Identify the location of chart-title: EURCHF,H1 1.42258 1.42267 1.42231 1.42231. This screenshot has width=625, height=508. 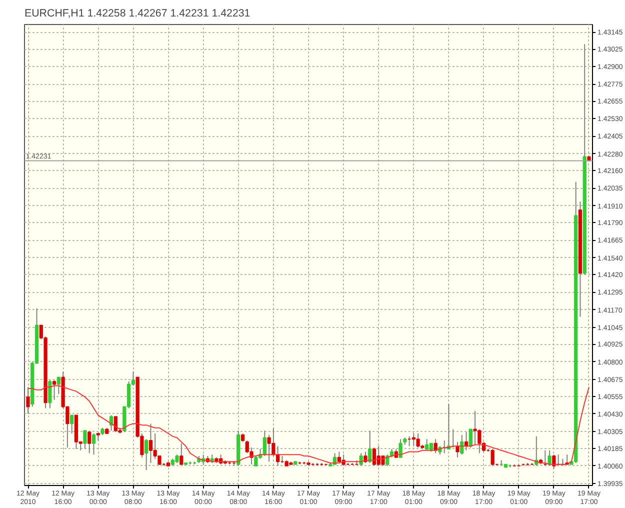
(137, 14).